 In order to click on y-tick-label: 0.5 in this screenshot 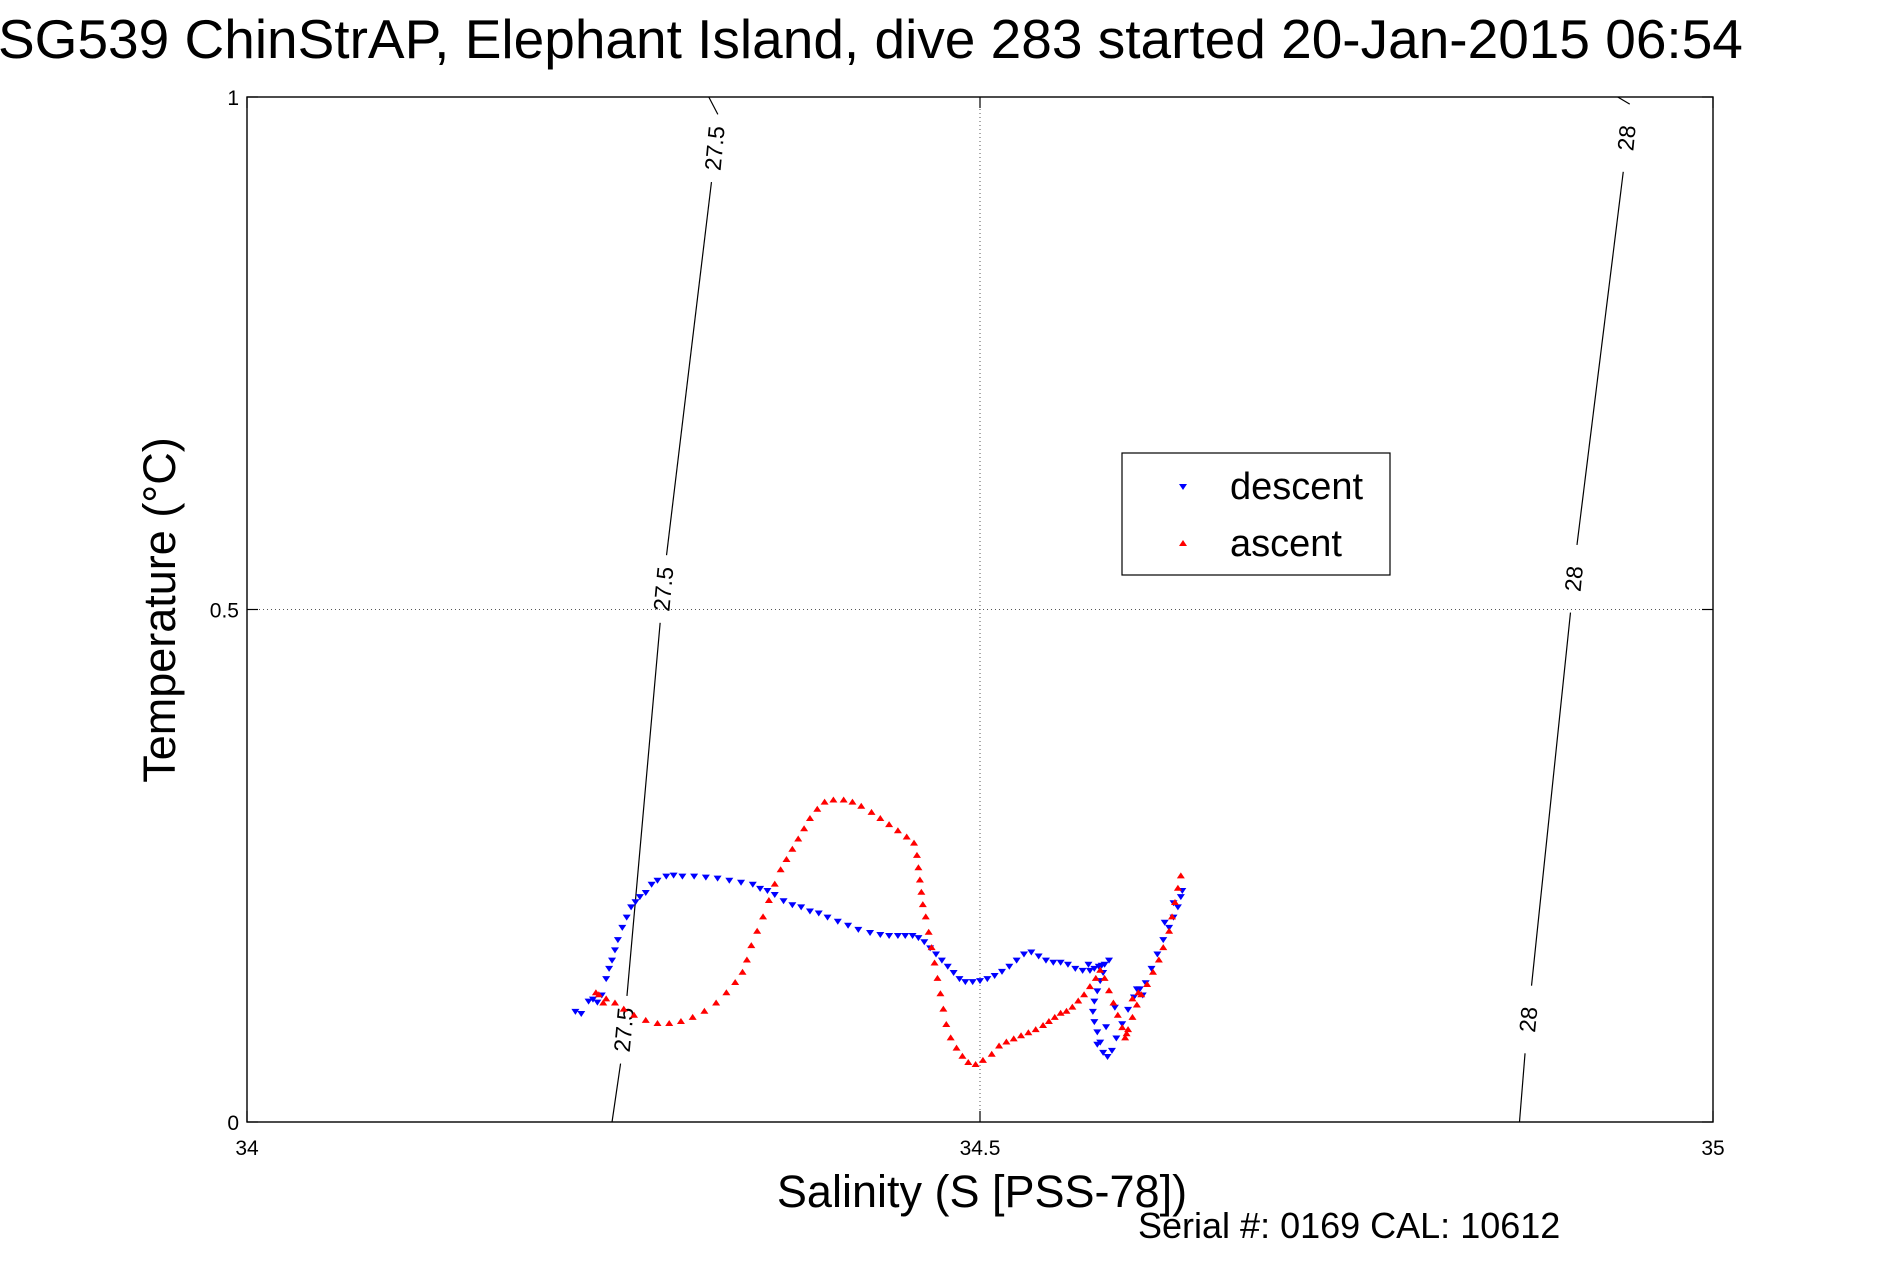, I will do `click(224, 611)`.